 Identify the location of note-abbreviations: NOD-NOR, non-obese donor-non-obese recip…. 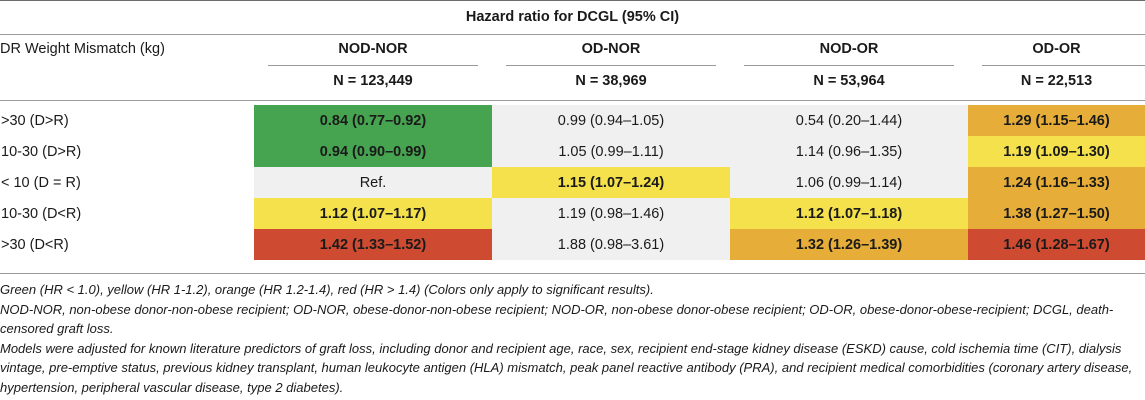
(557, 319).